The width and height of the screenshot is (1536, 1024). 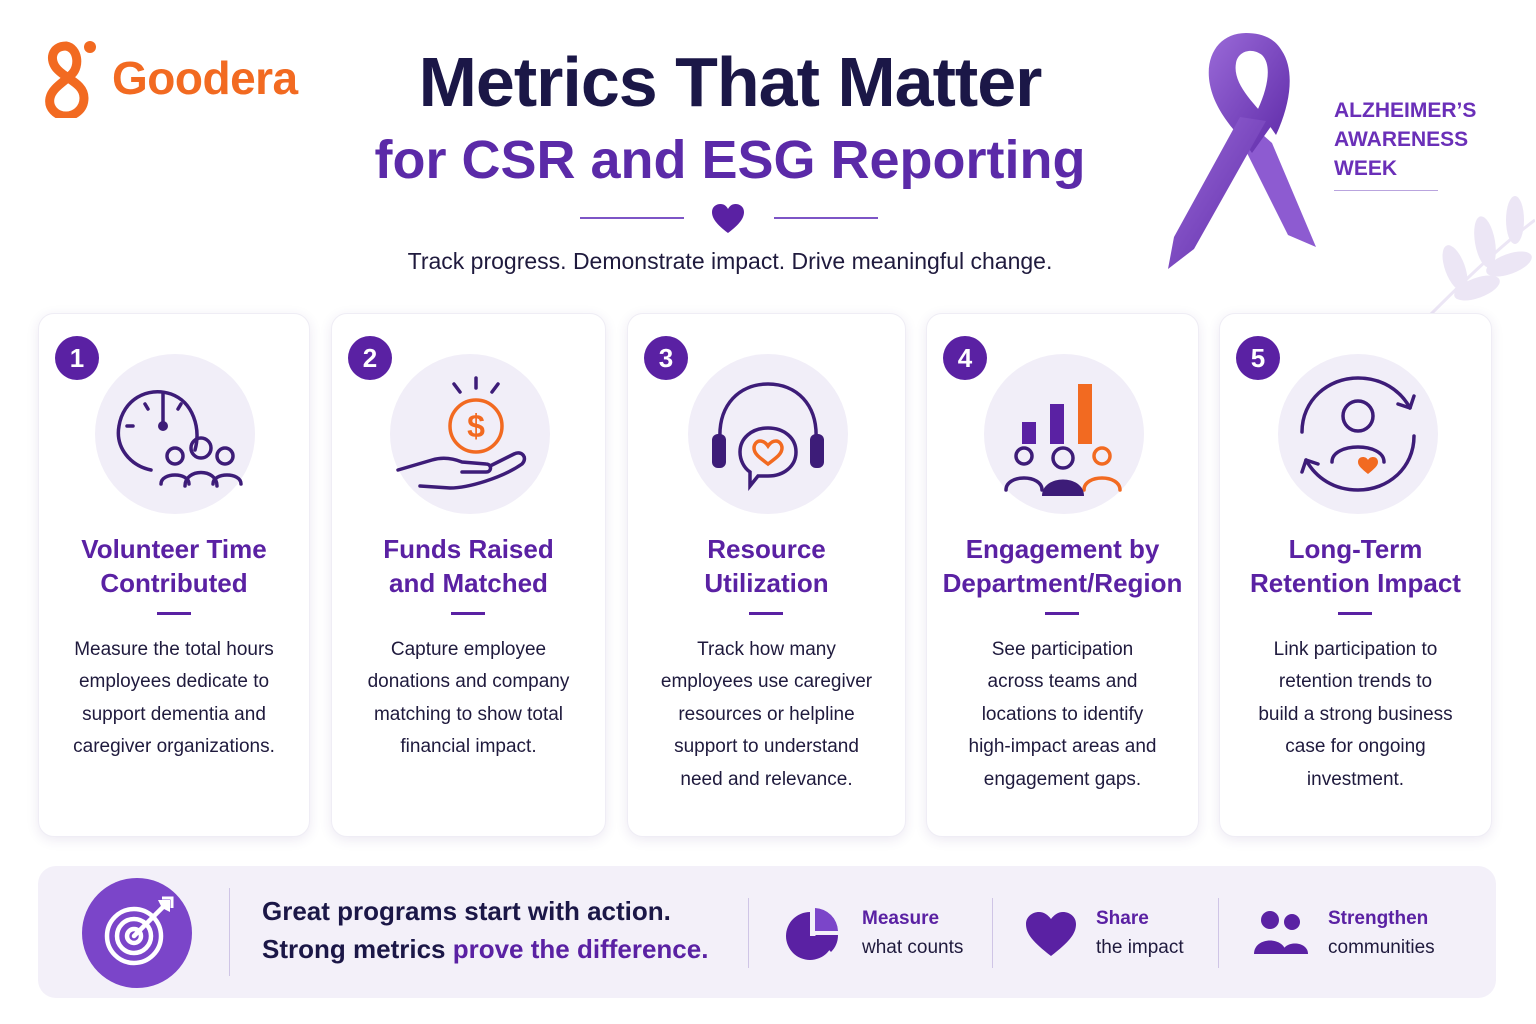 I want to click on page-subtitle: for CSR and ESG Reporting, so click(x=730, y=160).